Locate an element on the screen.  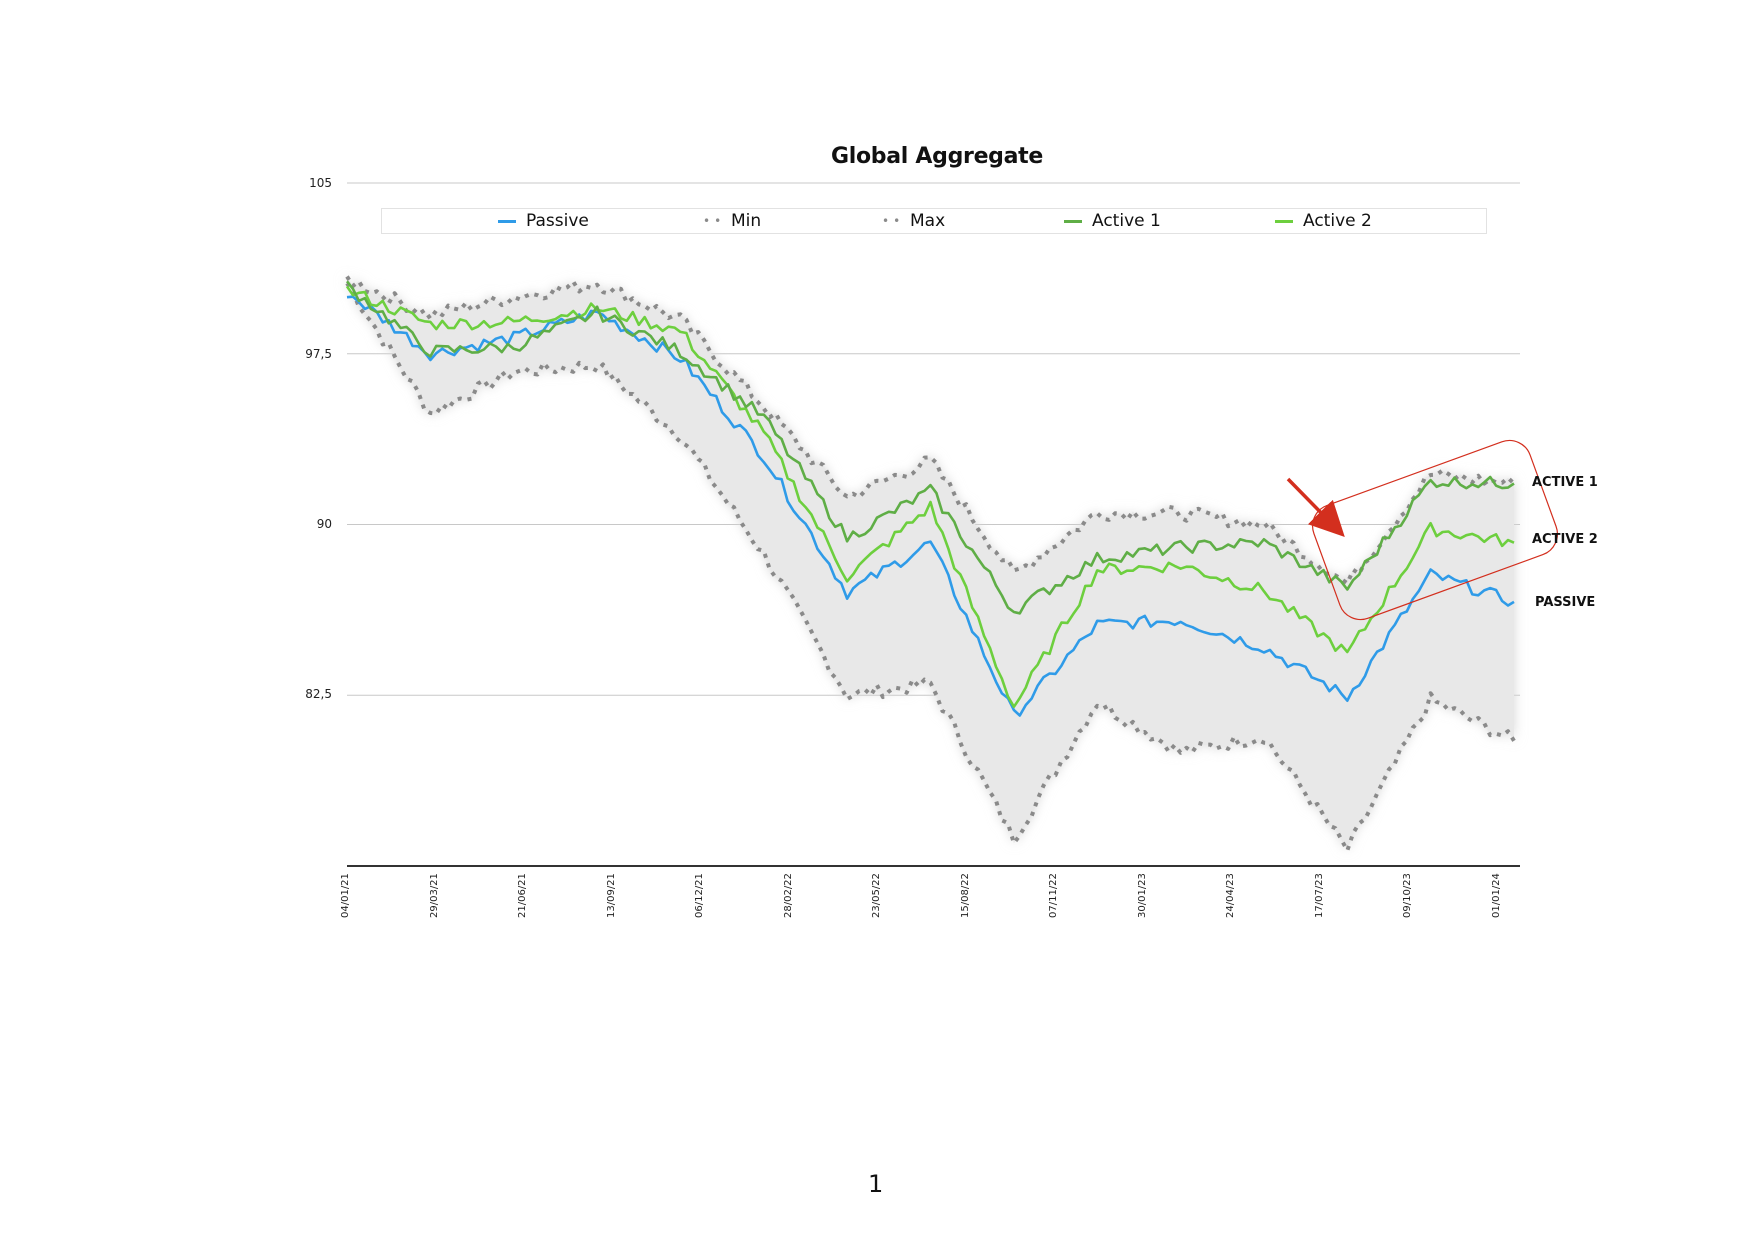
y-tick-label: 90 is located at coordinates (324, 524).